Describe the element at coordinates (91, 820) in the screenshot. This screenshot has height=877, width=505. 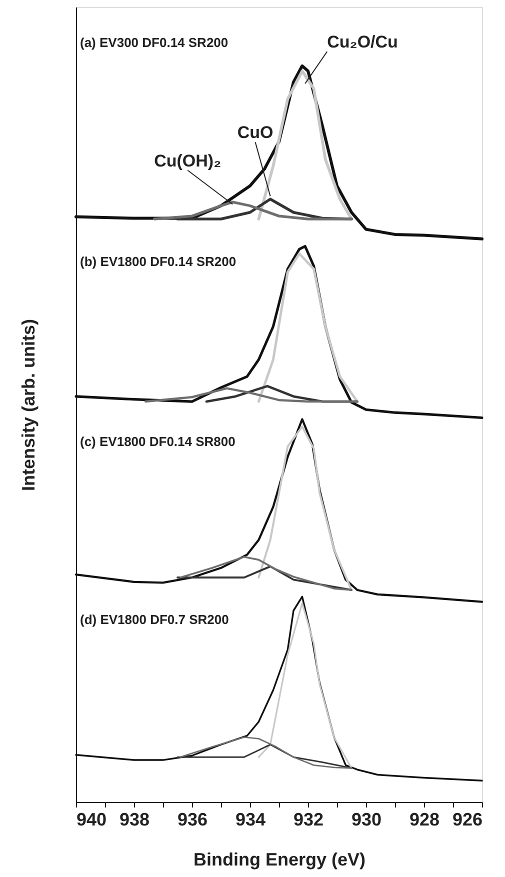
I see `x-tick-label: 940` at that location.